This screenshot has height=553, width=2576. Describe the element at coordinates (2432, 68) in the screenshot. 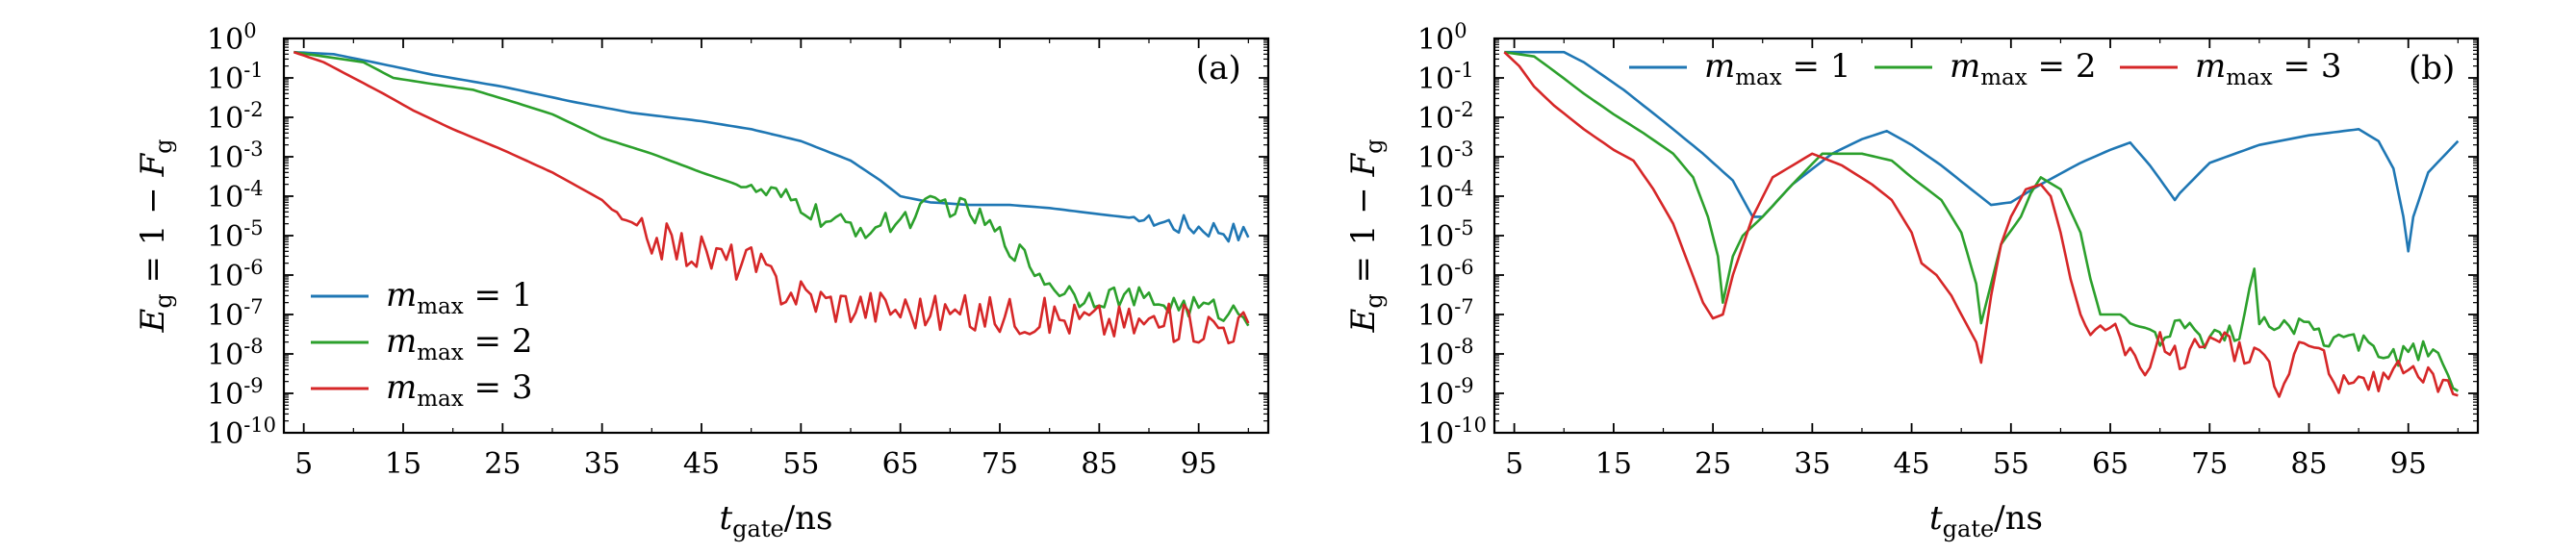

I see `panel-label: (b)` at that location.